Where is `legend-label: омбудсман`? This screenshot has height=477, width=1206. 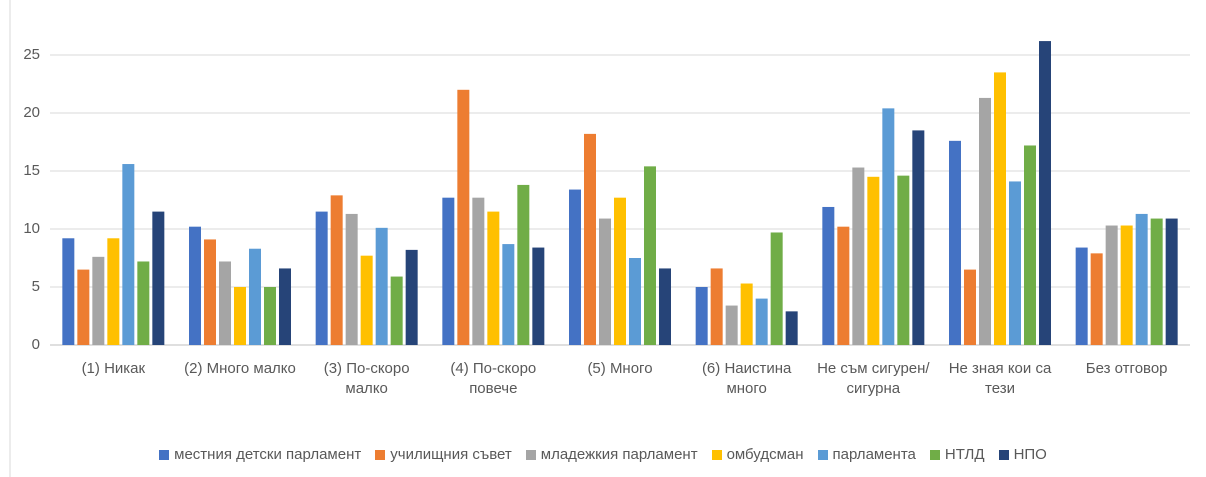 legend-label: омбудсман is located at coordinates (765, 454).